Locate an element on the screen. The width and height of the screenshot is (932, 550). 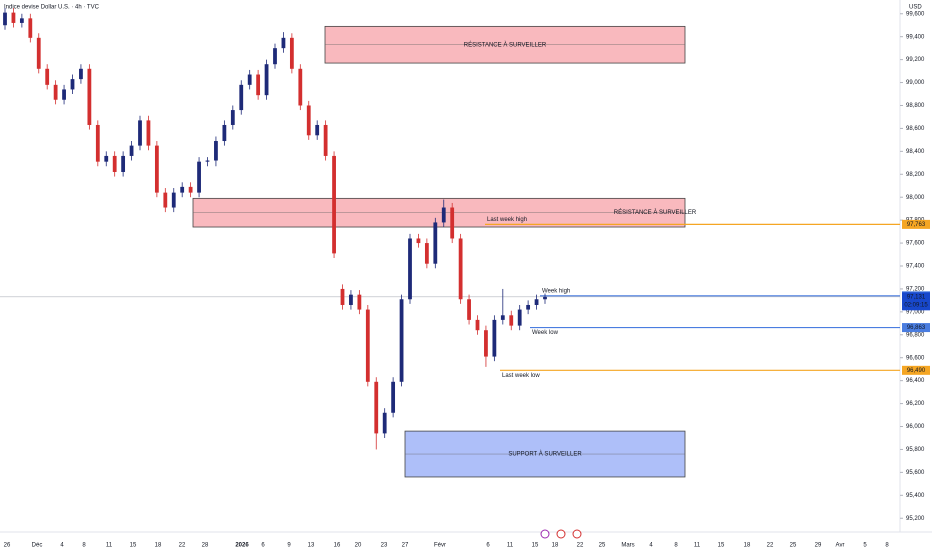
x-tick-label: 20 is located at coordinates (358, 546).